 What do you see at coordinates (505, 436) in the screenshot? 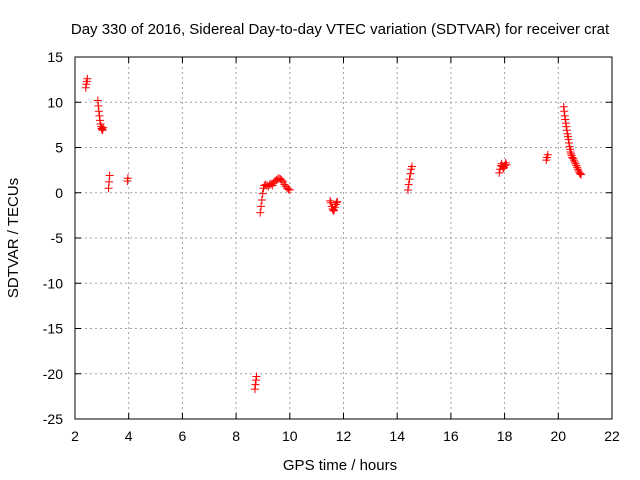
I see `x-tick-label: 18` at bounding box center [505, 436].